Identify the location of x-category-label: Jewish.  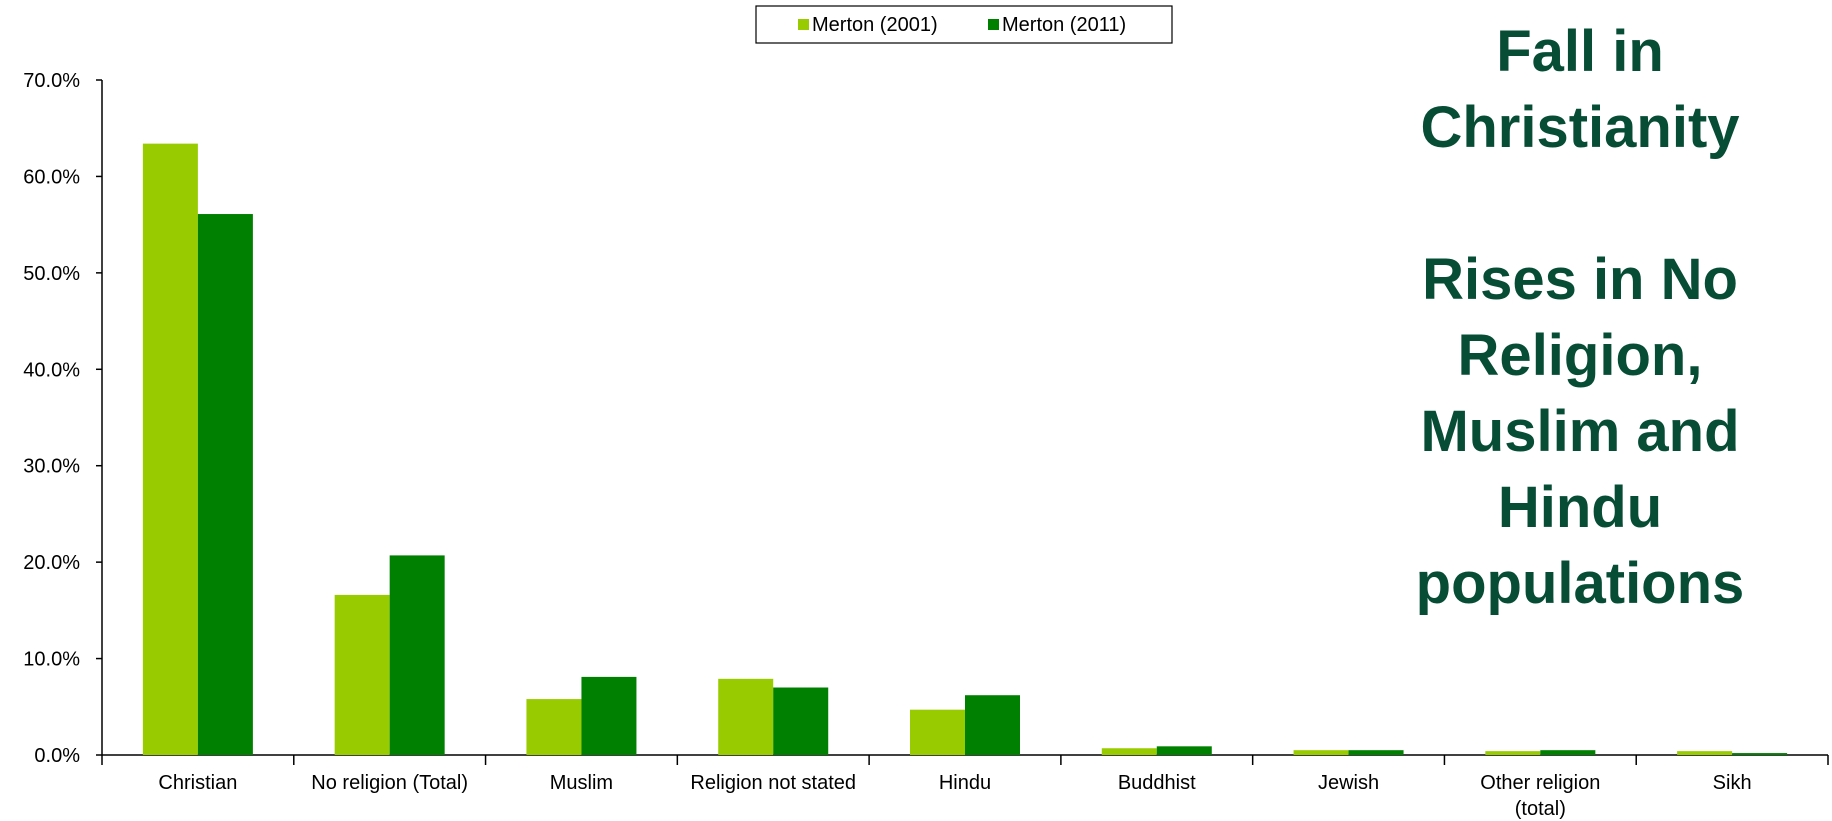
(1348, 783).